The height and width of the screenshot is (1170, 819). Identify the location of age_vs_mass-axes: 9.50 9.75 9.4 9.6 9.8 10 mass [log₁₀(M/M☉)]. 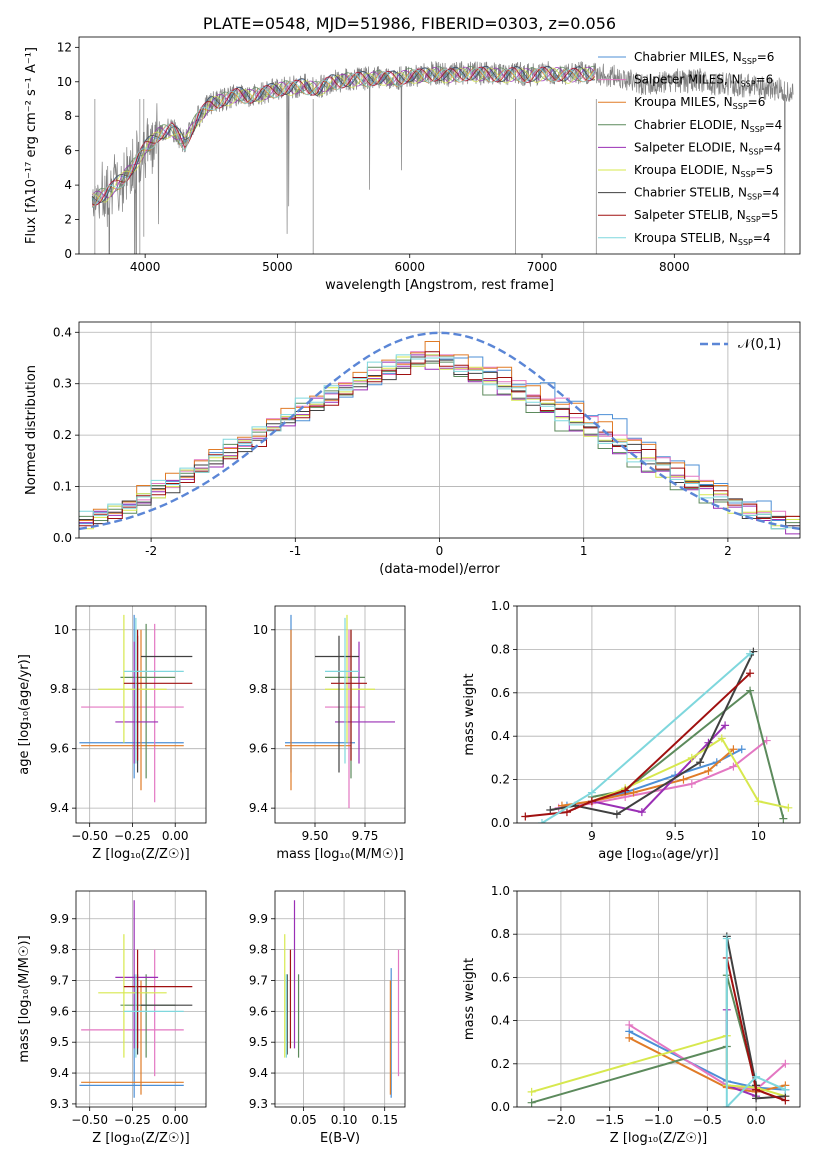
(327, 733).